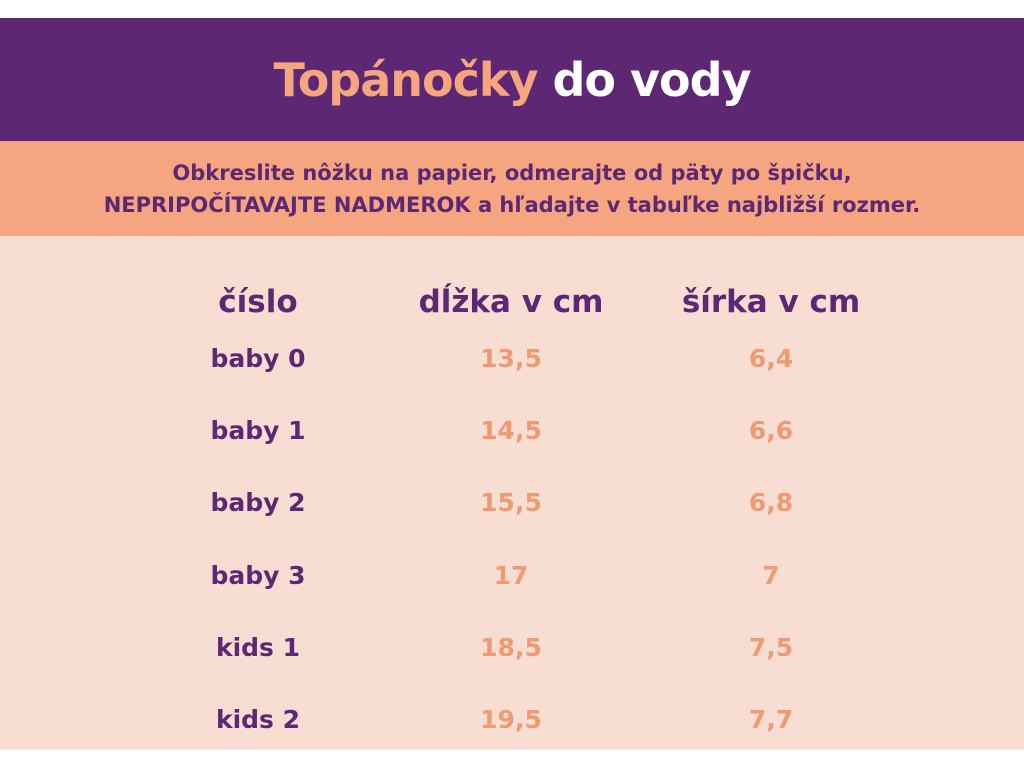 The image size is (1024, 768). I want to click on header-width: šírka v cm, so click(771, 302).